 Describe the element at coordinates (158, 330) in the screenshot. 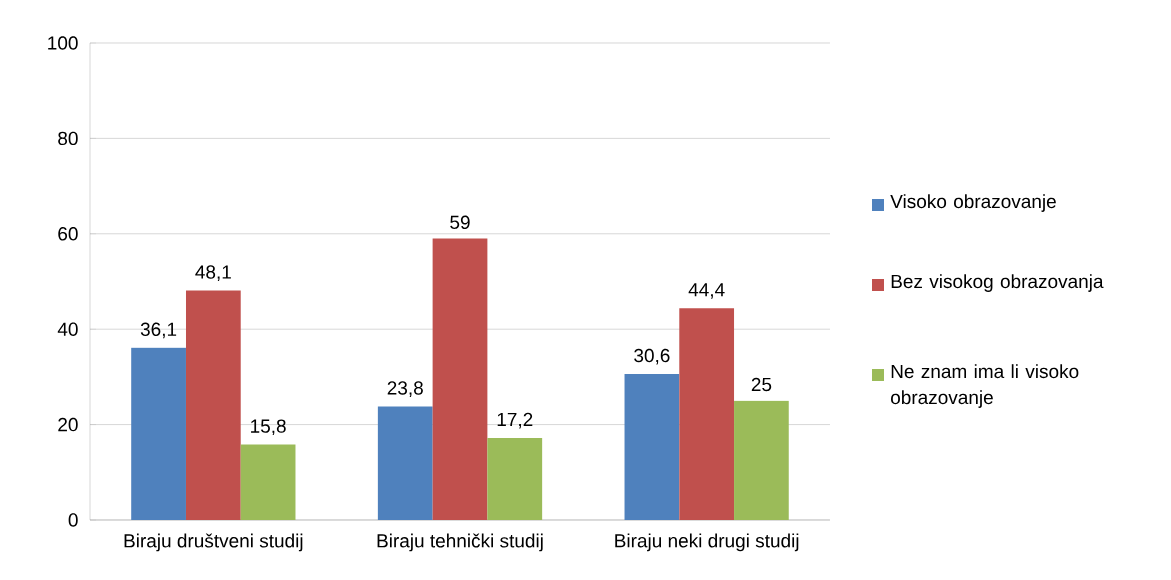

I see `data-label: 36,1` at that location.